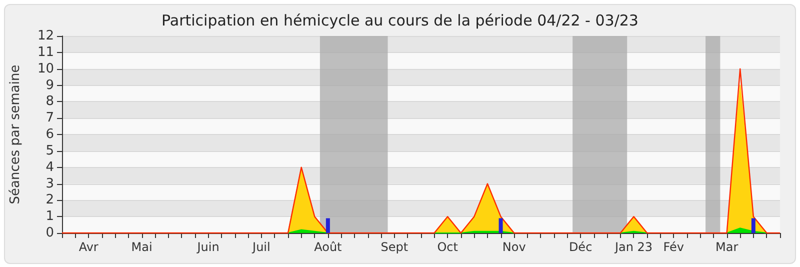 This screenshot has width=800, height=267. What do you see at coordinates (50, 85) in the screenshot?
I see `y-tick-label: 9` at bounding box center [50, 85].